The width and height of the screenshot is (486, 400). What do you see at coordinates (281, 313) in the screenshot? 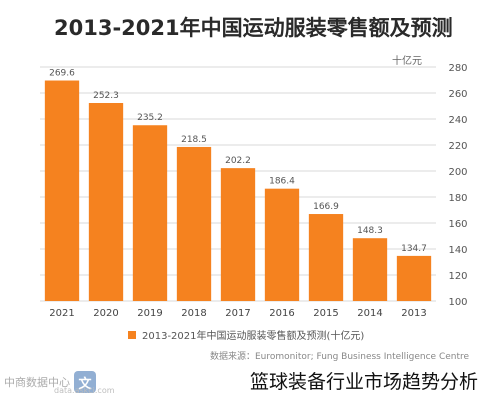
I see `x-tick-label: 2016` at bounding box center [281, 313].